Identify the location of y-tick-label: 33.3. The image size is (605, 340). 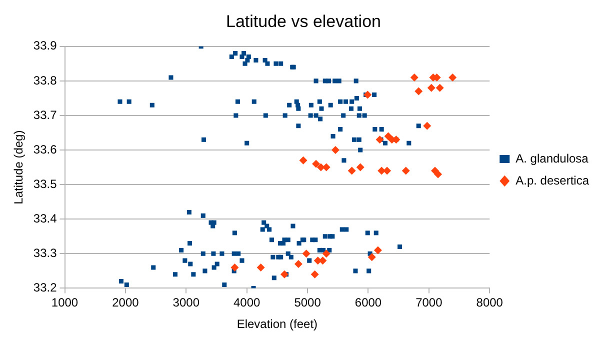
(45, 253).